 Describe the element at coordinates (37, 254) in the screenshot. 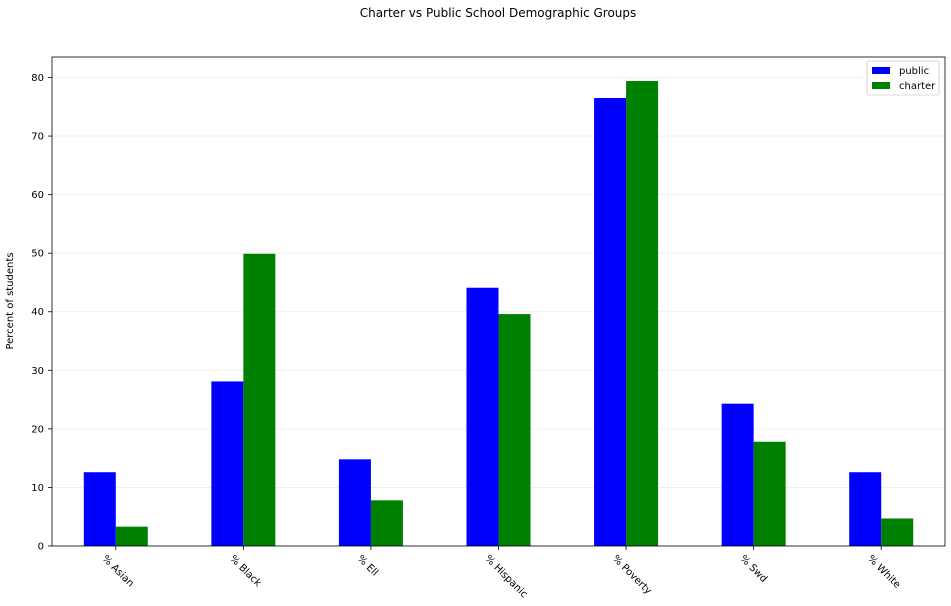

I see `y-tick-label-5: 50` at that location.